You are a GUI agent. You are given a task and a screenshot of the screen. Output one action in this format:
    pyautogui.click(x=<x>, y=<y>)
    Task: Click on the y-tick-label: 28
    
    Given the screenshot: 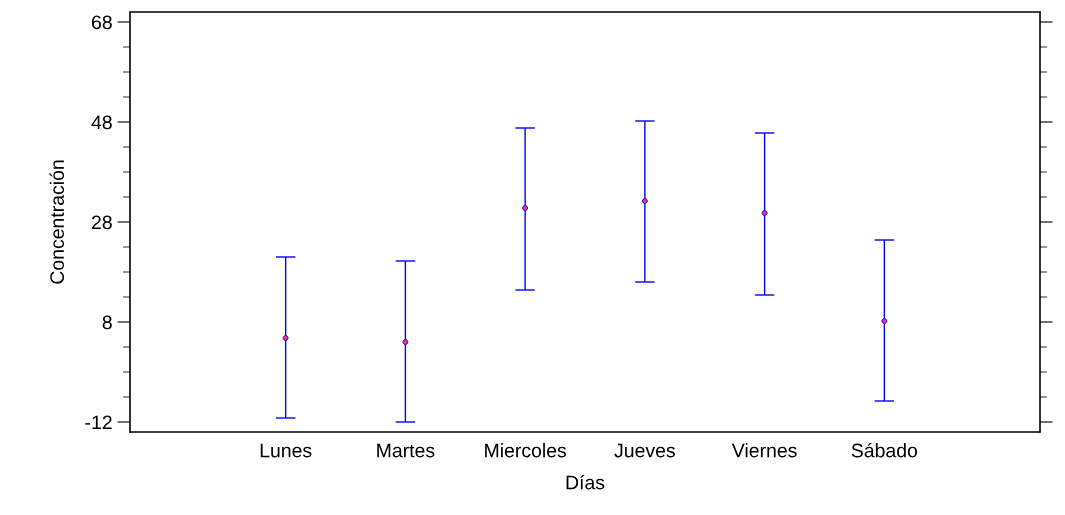 What is the action you would take?
    pyautogui.click(x=101, y=222)
    